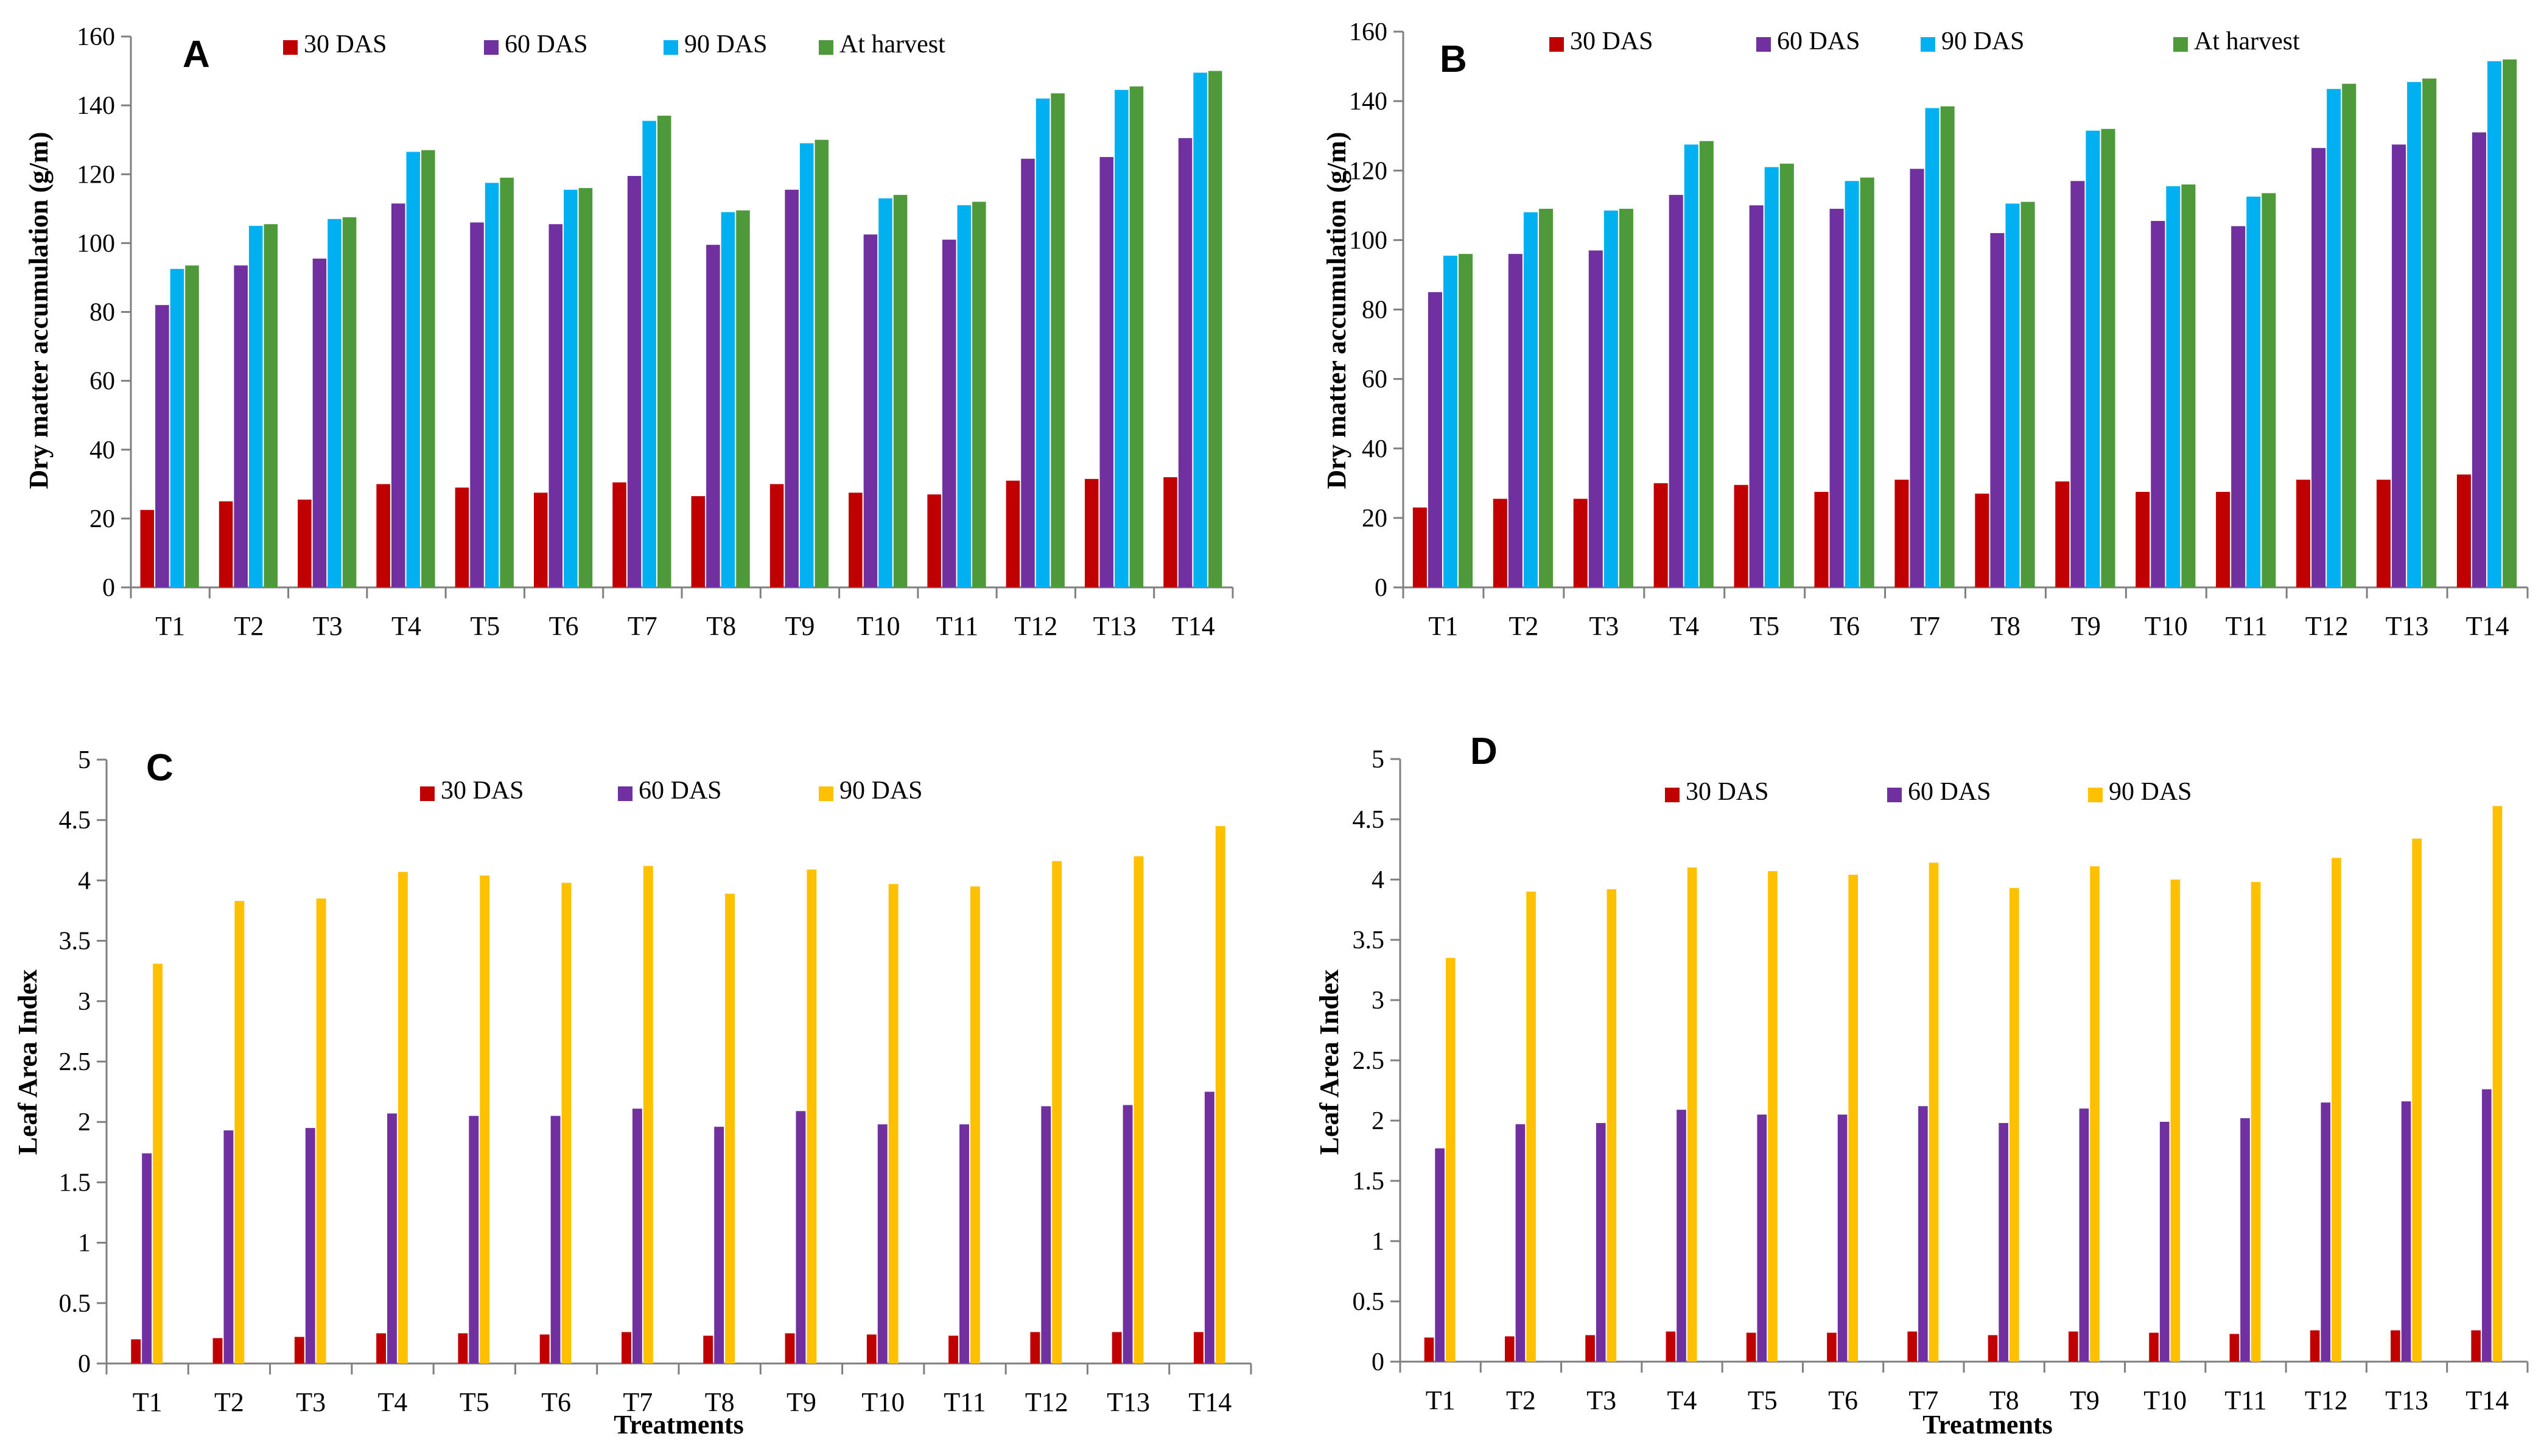  What do you see at coordinates (1368, 240) in the screenshot?
I see `y-tick-label: 100` at bounding box center [1368, 240].